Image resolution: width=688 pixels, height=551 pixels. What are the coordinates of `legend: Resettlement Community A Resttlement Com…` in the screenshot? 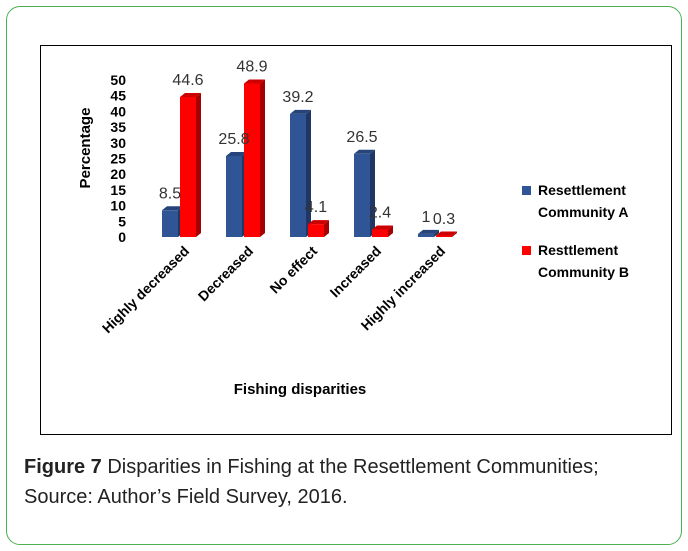 It's located at (575, 231).